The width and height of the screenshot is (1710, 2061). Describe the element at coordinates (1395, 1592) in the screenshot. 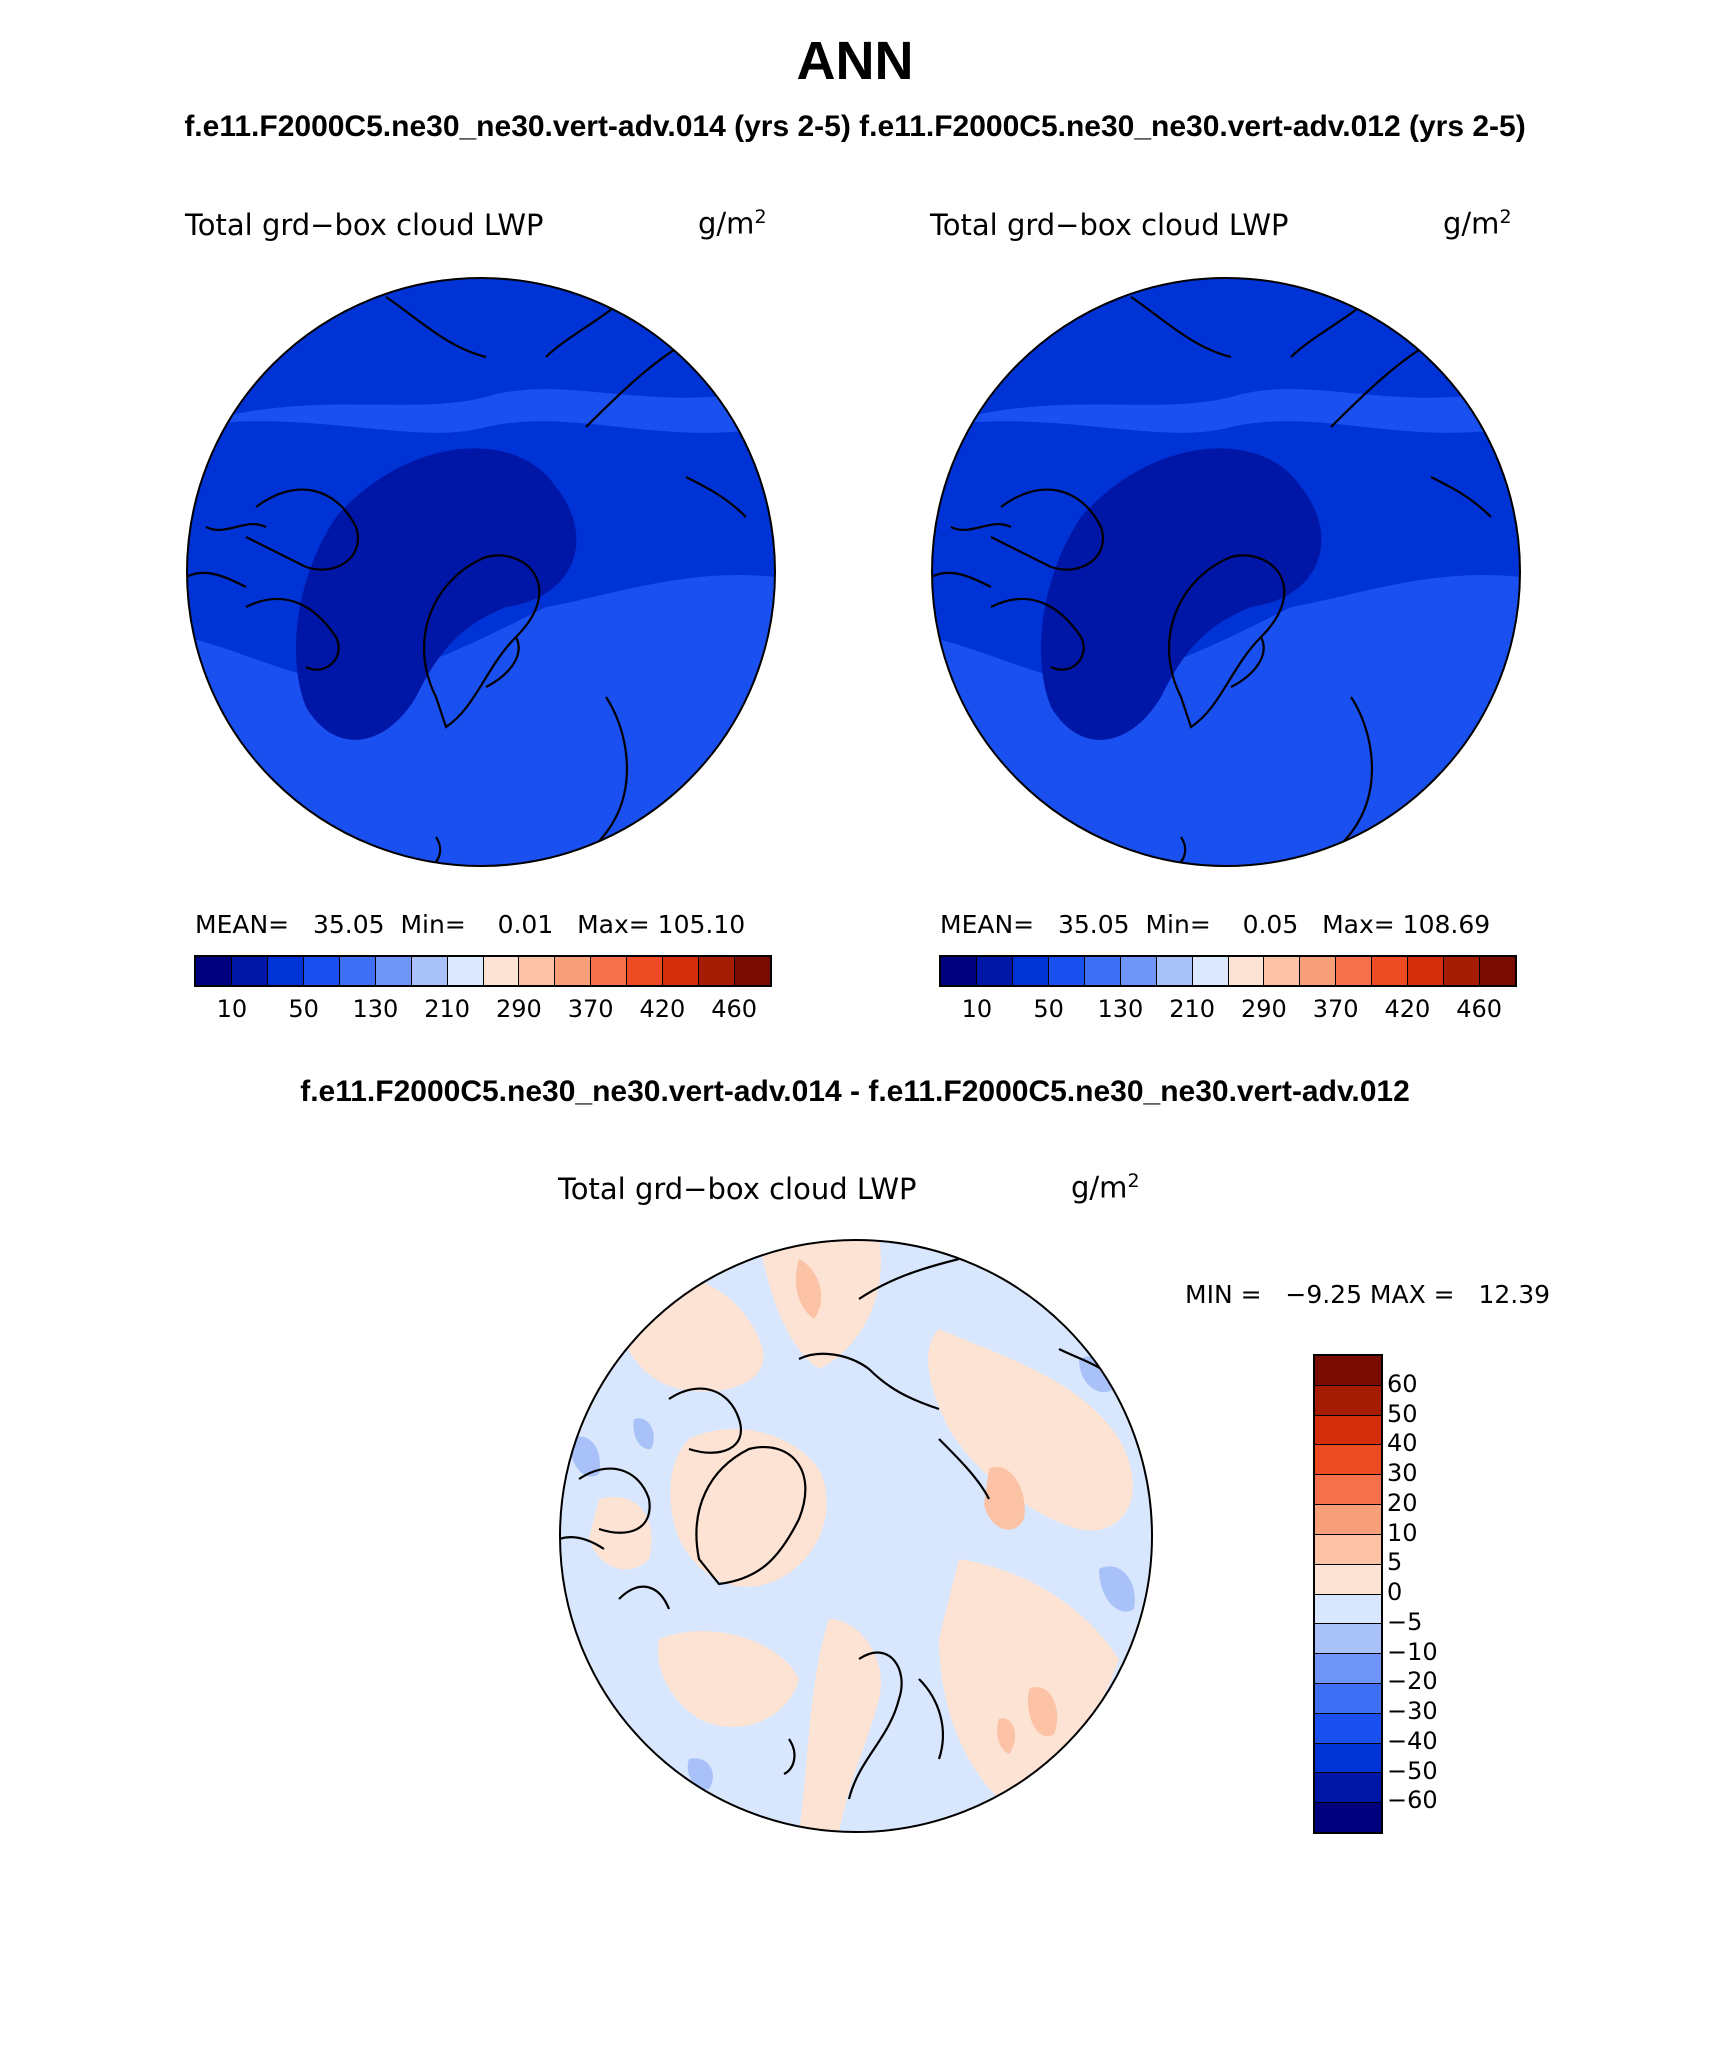

I see `colorbar-tick-label: 0` at that location.